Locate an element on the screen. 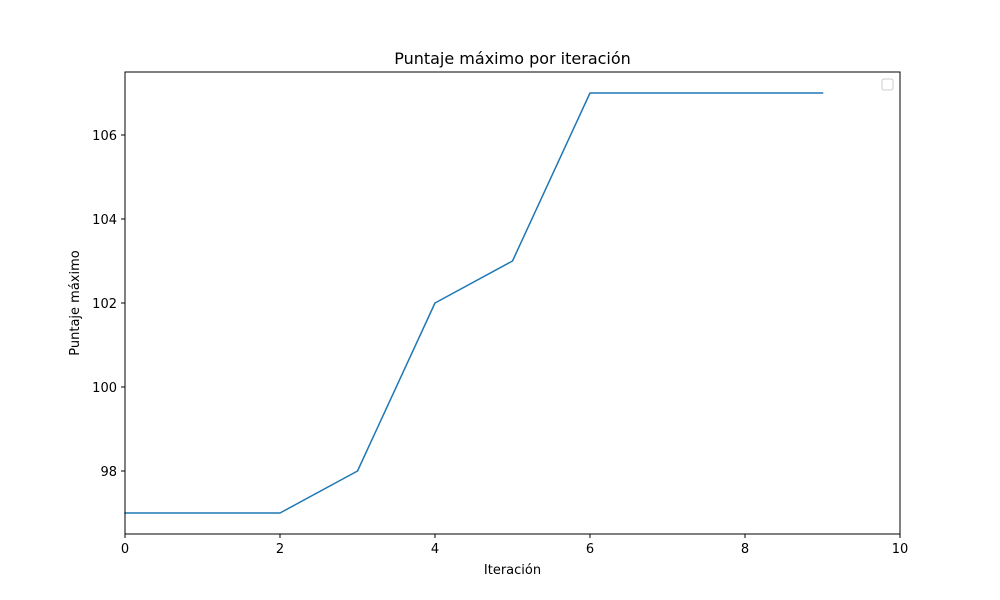 The width and height of the screenshot is (1000, 600). x-tick-label: 4 is located at coordinates (435, 549).